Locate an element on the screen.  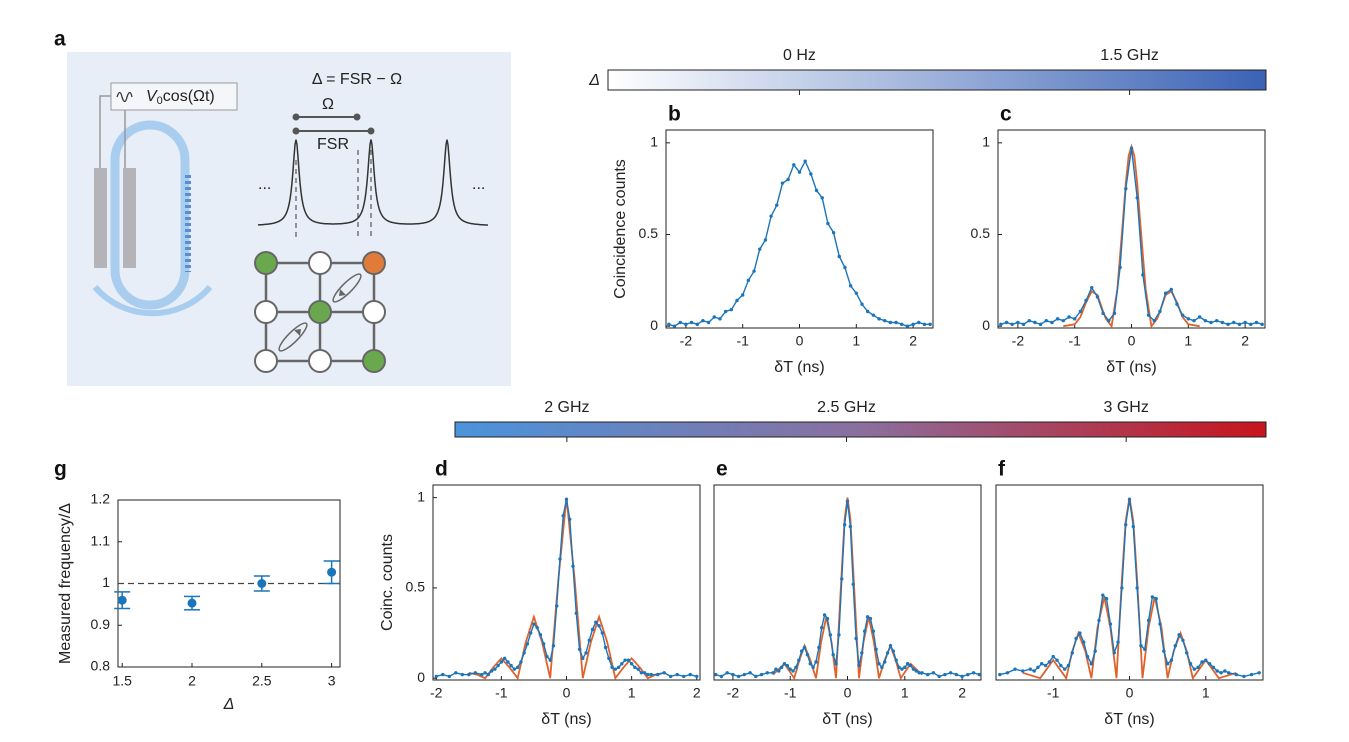
x-tick-label: -2 is located at coordinates (1018, 341).